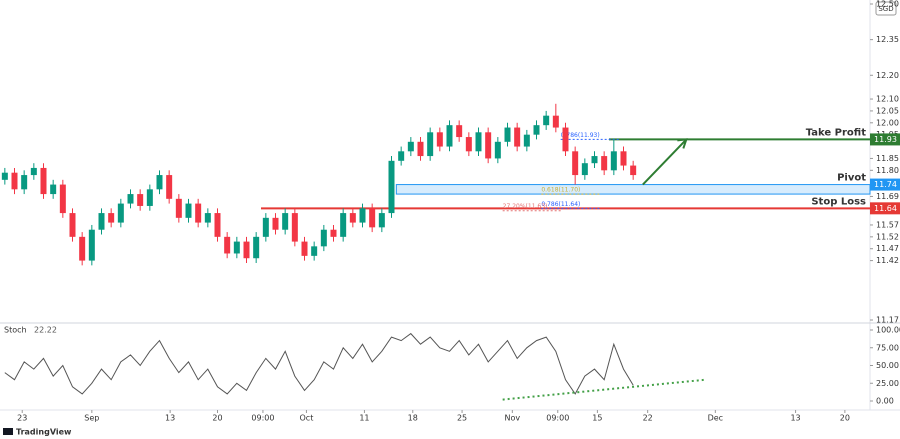  I want to click on y-tick-label: 11.80, so click(887, 170).